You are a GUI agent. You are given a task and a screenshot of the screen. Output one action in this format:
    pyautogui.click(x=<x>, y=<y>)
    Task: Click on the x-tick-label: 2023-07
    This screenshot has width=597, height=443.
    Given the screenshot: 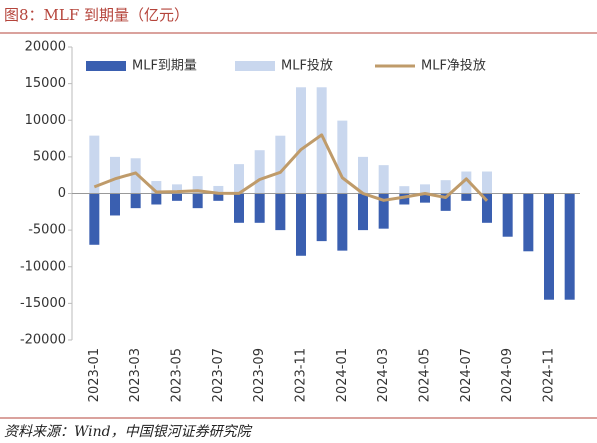 What is the action you would take?
    pyautogui.click(x=218, y=375)
    